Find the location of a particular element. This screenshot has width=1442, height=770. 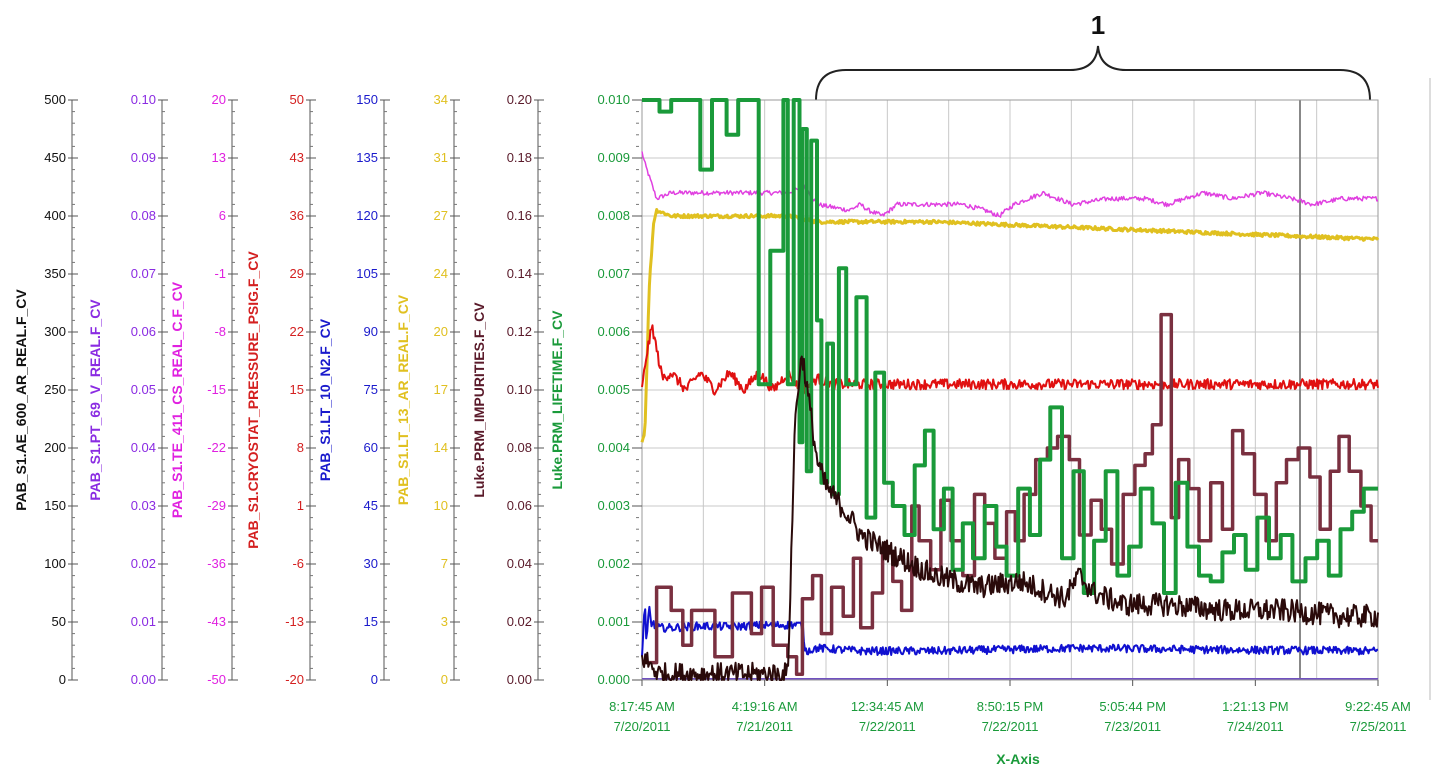

x-tick-label: 4:19:16 AM is located at coordinates (765, 706).